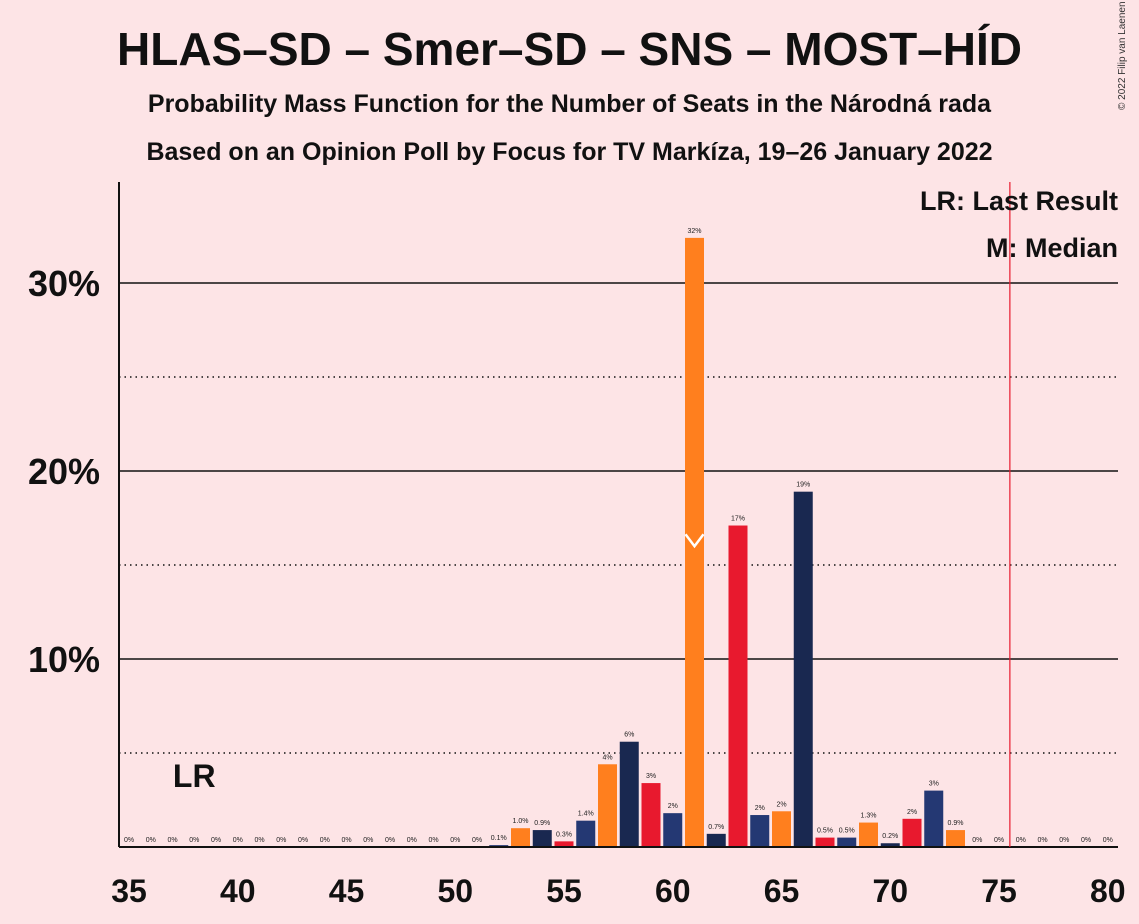  What do you see at coordinates (673, 891) in the screenshot?
I see `x-tick-label: 60` at bounding box center [673, 891].